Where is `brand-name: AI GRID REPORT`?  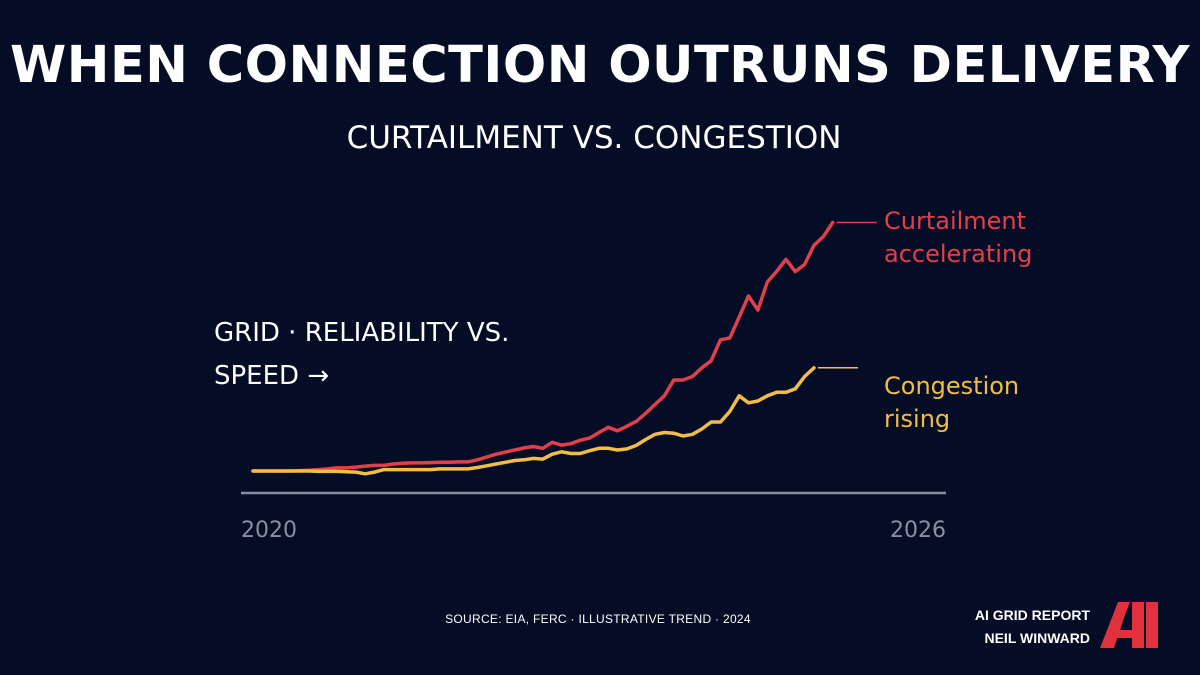
brand-name: AI GRID REPORT is located at coordinates (1032, 615).